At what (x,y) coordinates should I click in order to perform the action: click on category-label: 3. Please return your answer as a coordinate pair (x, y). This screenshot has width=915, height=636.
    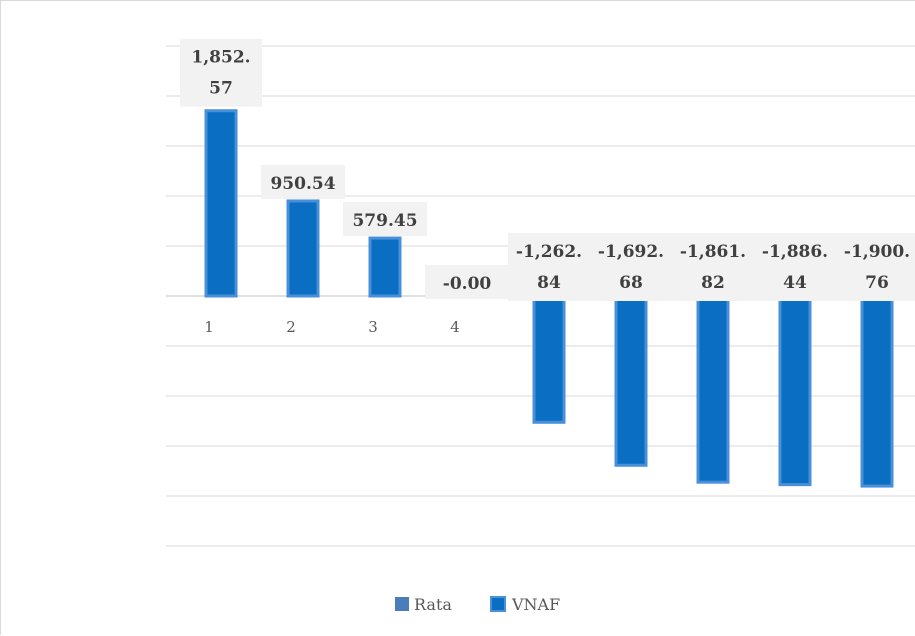
    Looking at the image, I should click on (373, 327).